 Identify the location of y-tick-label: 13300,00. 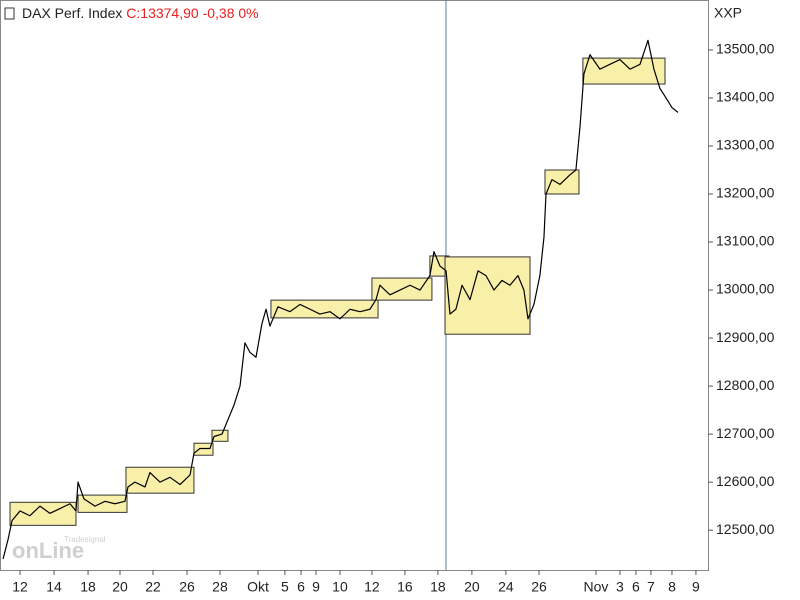
(745, 145).